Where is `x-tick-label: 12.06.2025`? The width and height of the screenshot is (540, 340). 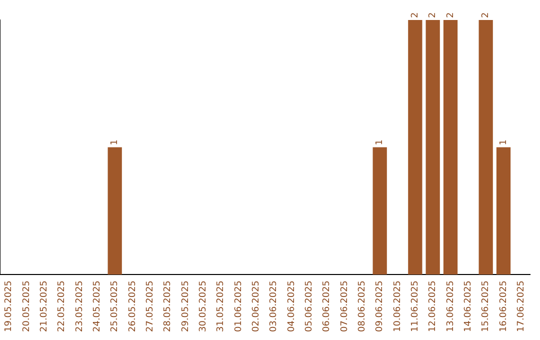
x-tick-label: 12.06.2025 is located at coordinates (433, 306).